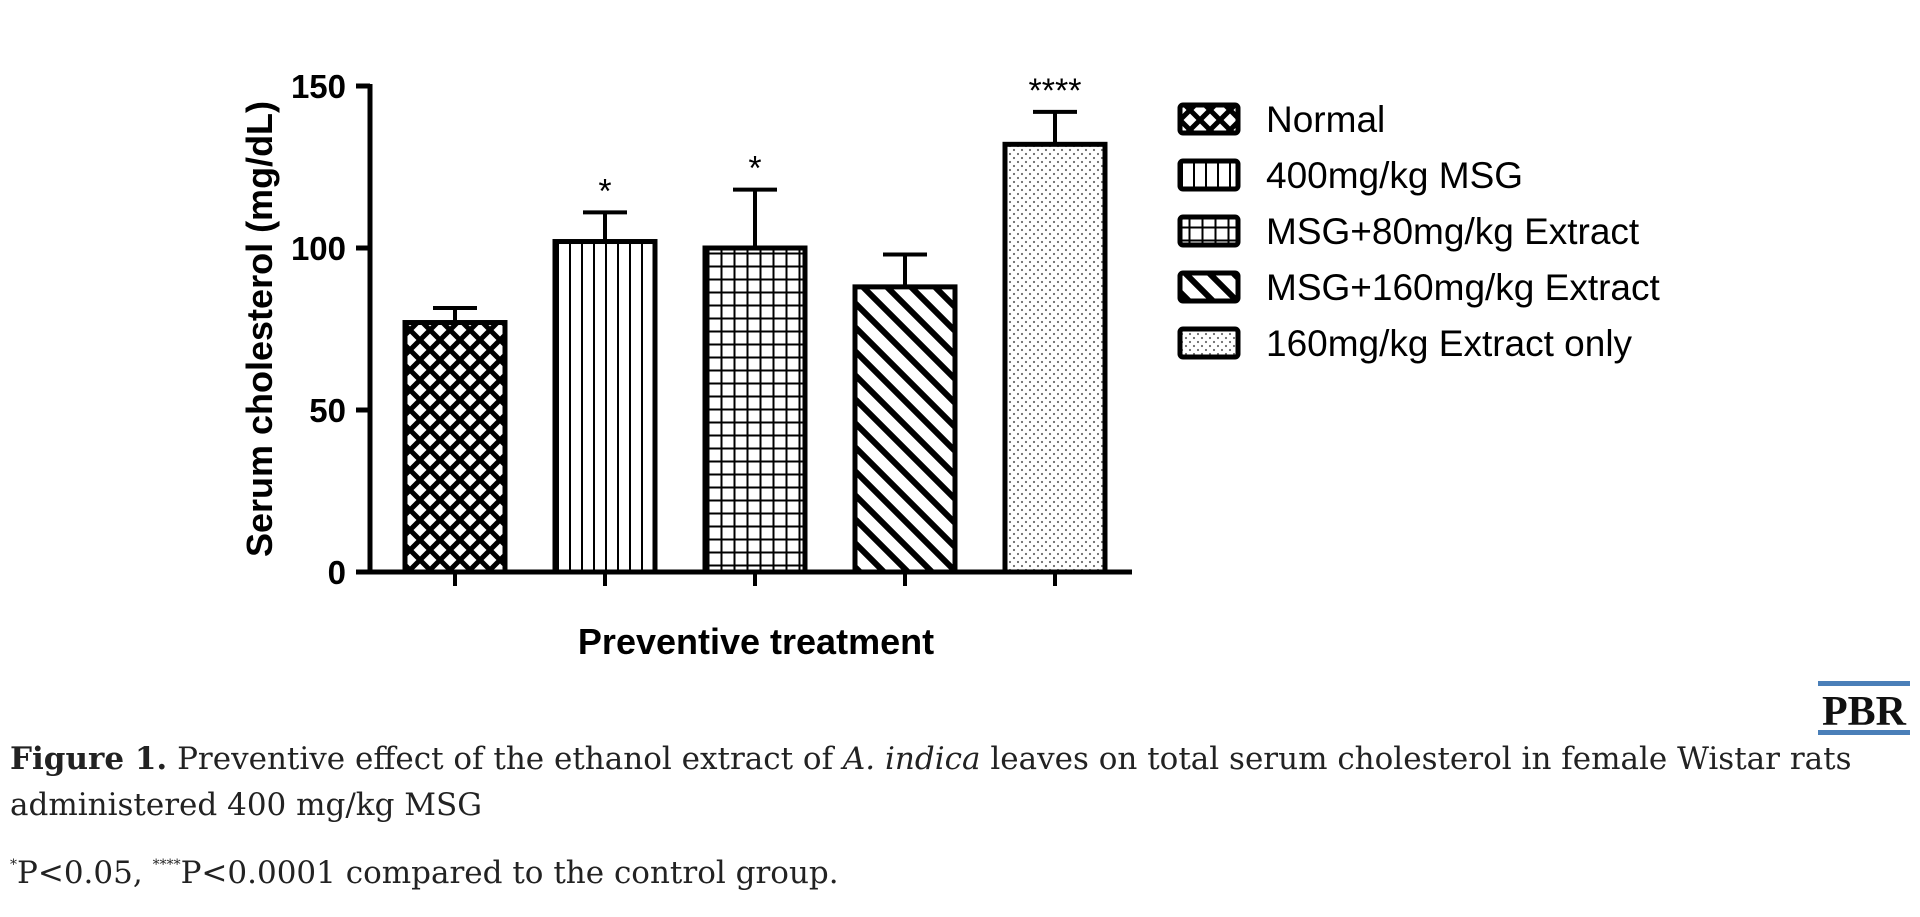 The image size is (1920, 917). Describe the element at coordinates (85, 873) in the screenshot. I see `note-text-1: P<0.05,` at that location.